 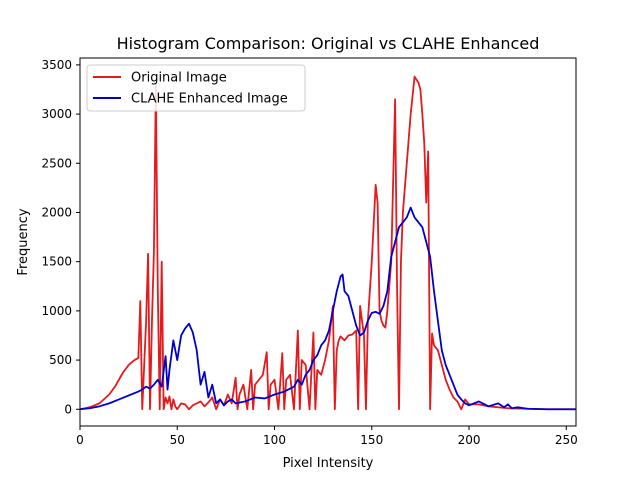 I want to click on x-tick-label: 250, so click(x=566, y=440).